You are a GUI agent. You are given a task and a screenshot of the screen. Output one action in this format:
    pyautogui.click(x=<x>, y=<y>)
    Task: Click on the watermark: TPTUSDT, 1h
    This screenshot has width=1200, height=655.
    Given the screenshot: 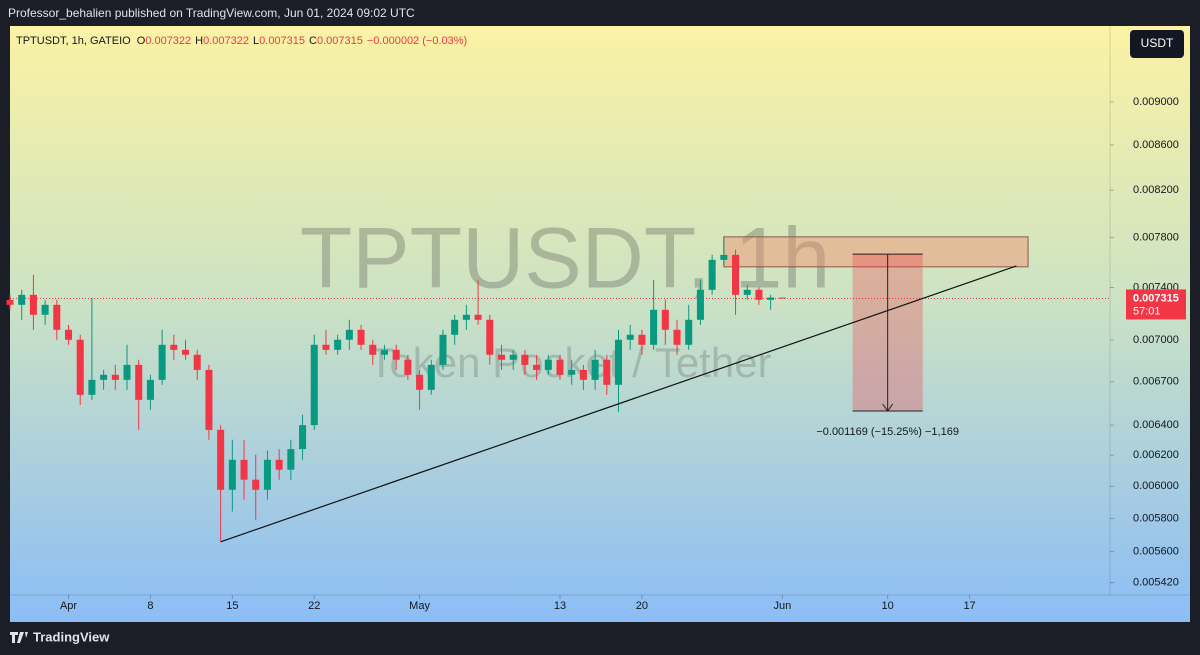 What is the action you would take?
    pyautogui.click(x=565, y=259)
    